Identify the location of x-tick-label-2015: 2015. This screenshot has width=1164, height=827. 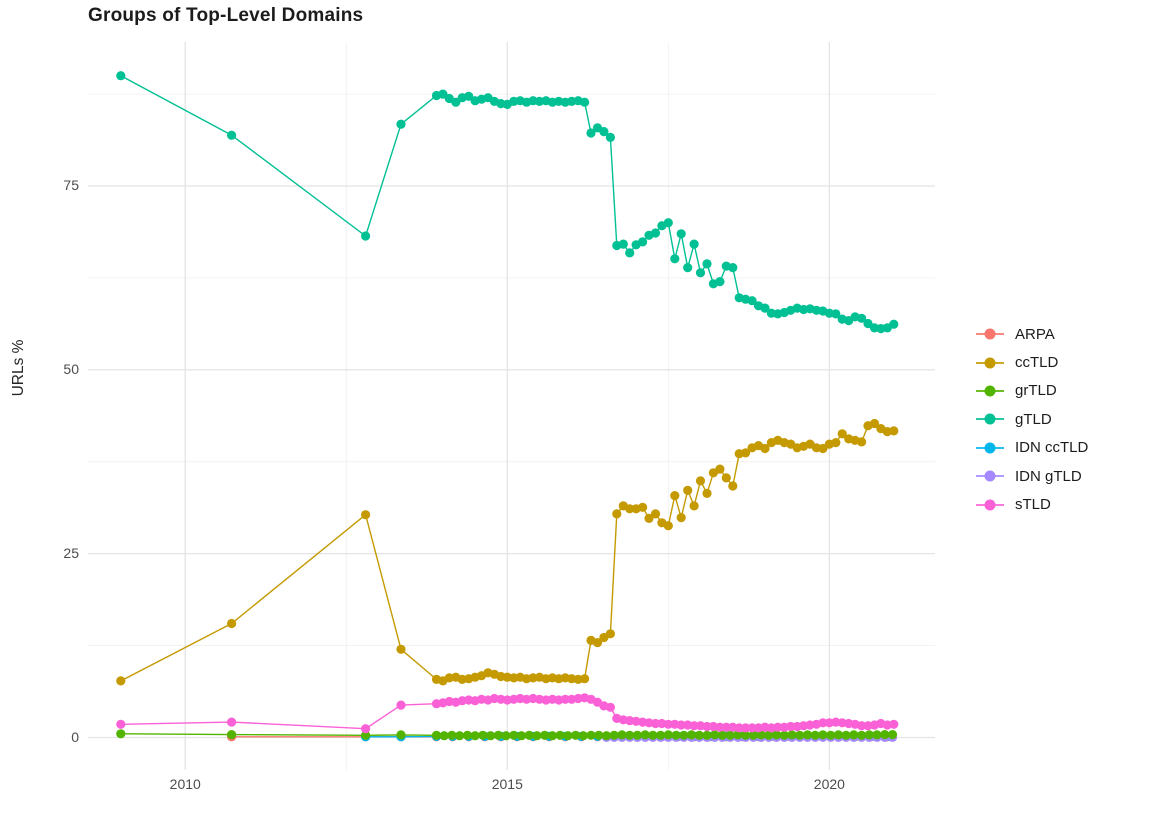
(507, 784).